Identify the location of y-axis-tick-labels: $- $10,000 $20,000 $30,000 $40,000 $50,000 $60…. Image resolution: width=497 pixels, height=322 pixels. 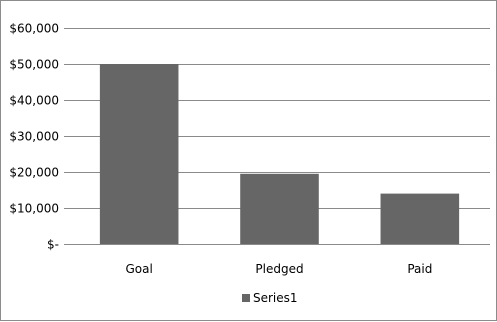
(34, 137).